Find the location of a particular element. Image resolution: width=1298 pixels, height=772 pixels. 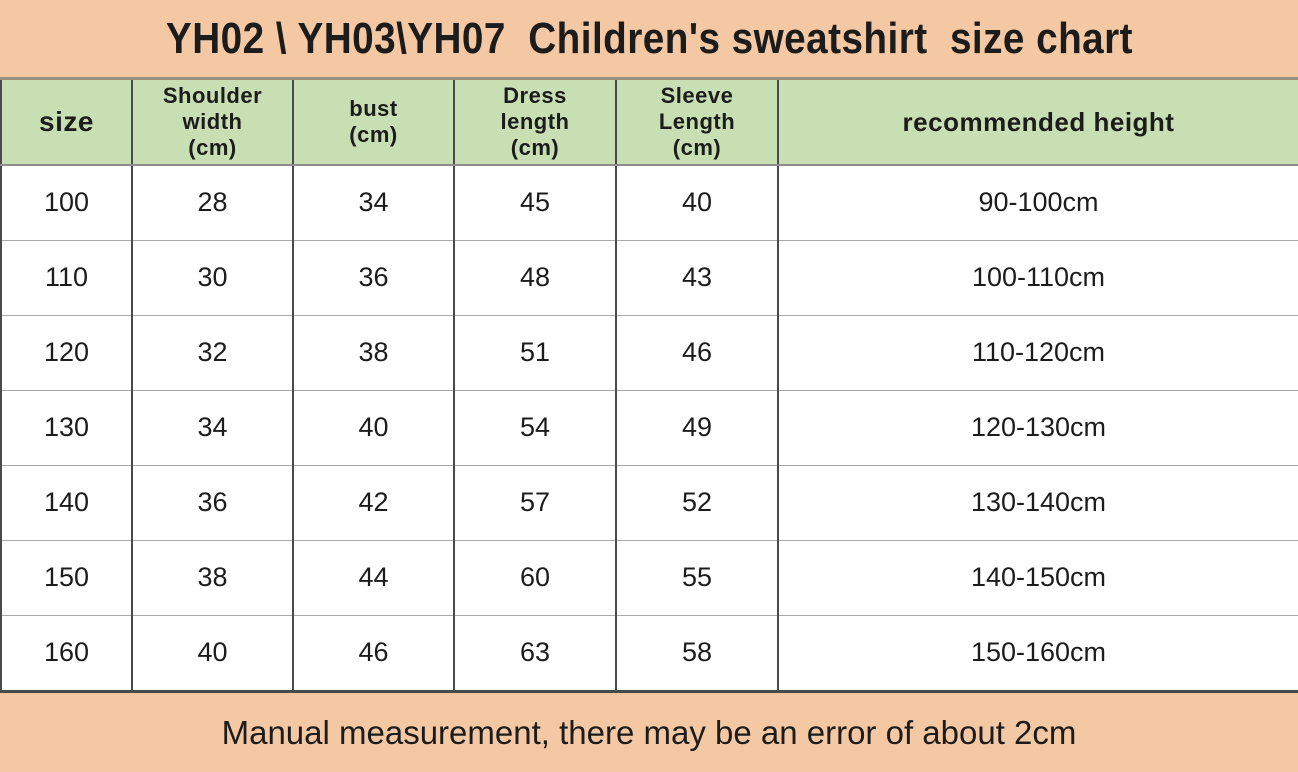

cell-recommended-height: 110-120cm is located at coordinates (1037, 352).